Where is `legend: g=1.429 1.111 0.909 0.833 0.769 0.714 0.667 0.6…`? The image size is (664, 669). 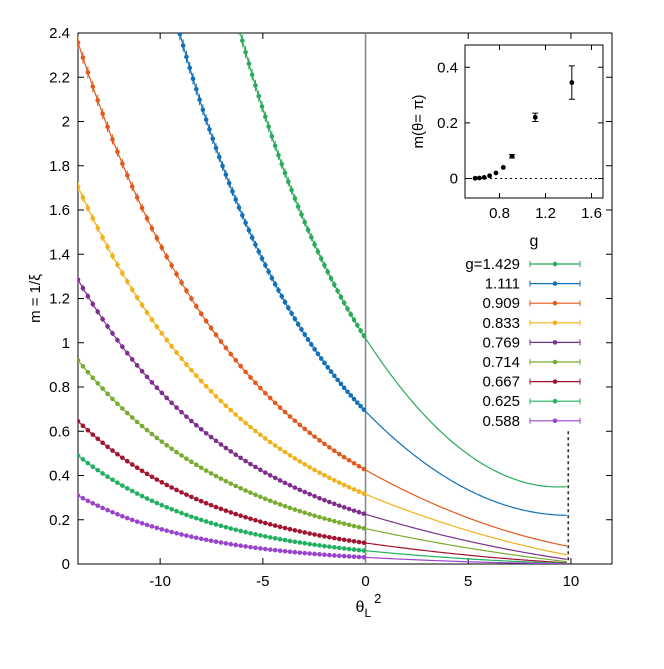 legend: g=1.429 1.111 0.909 0.833 0.769 0.714 0.667 0.6… is located at coordinates (523, 343).